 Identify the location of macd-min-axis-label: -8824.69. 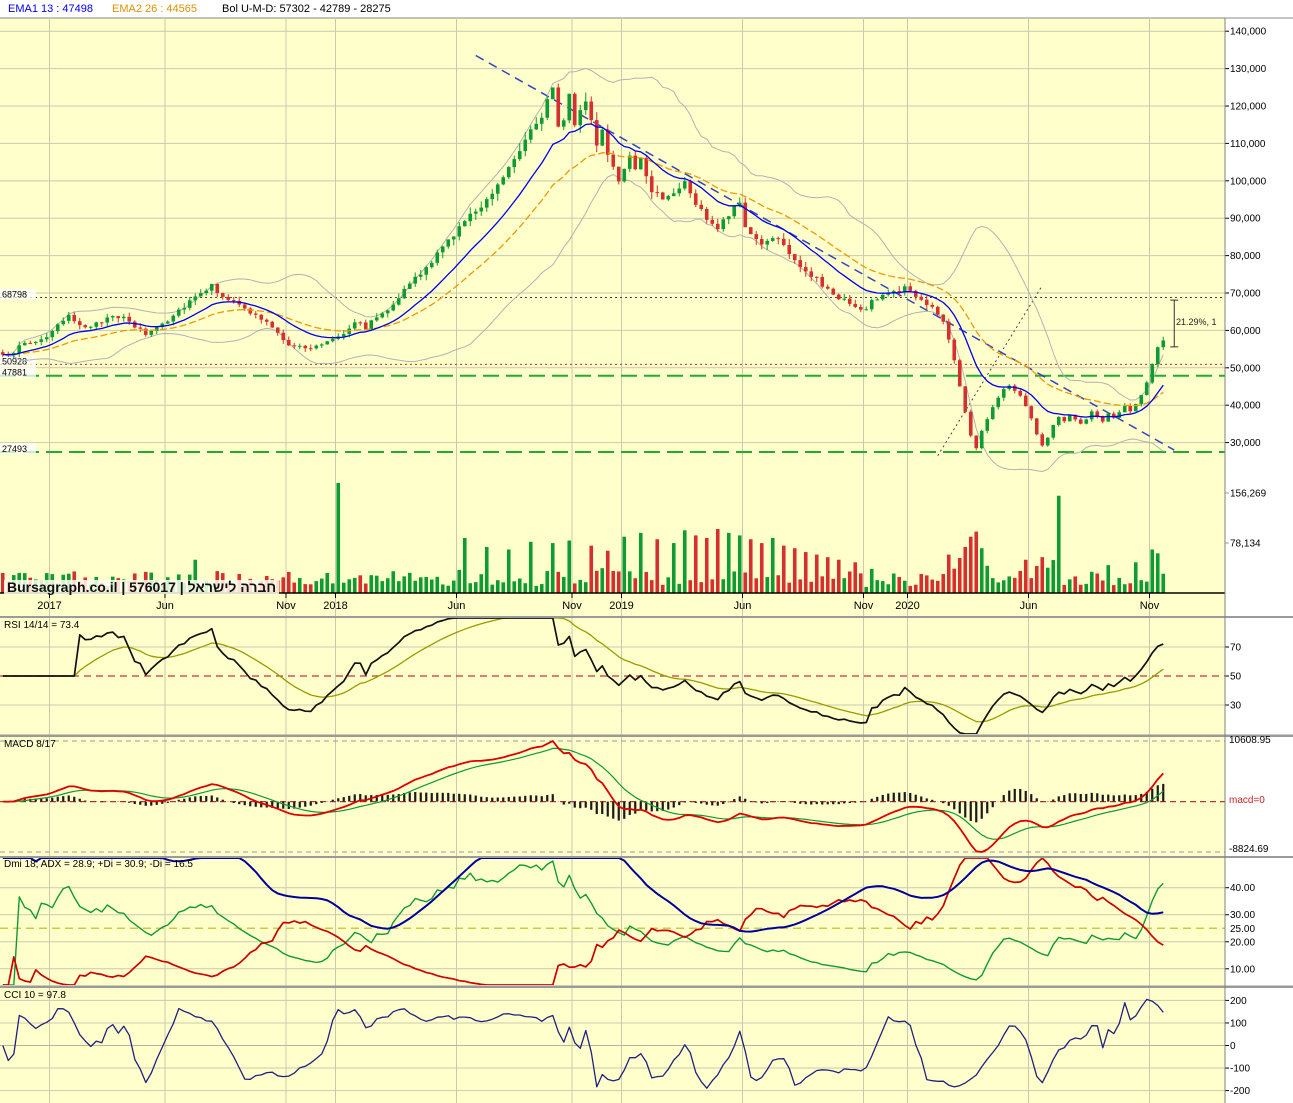
(1249, 849).